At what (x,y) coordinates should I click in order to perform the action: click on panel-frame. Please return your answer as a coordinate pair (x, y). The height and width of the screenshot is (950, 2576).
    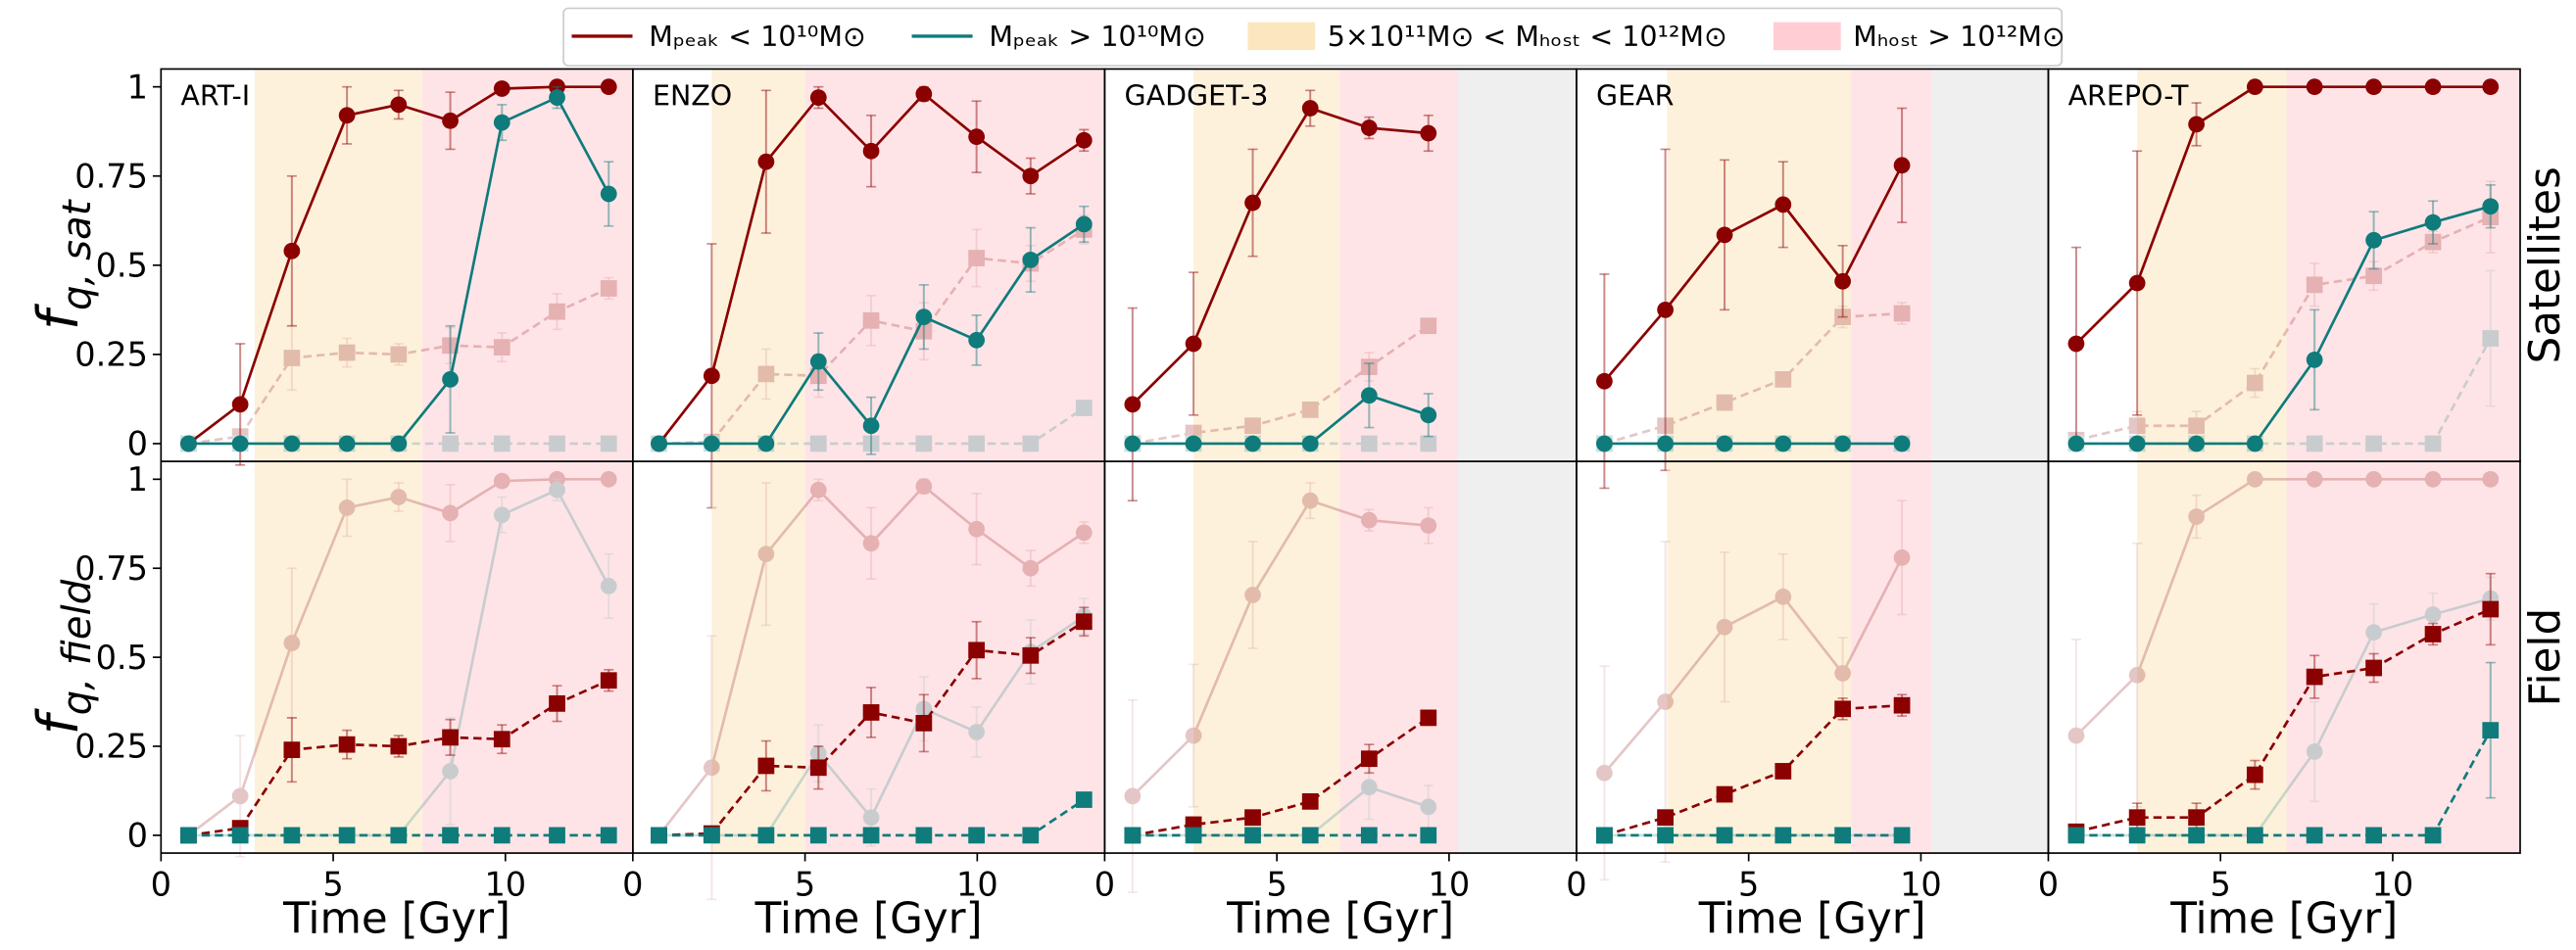
    Looking at the image, I should click on (2284, 657).